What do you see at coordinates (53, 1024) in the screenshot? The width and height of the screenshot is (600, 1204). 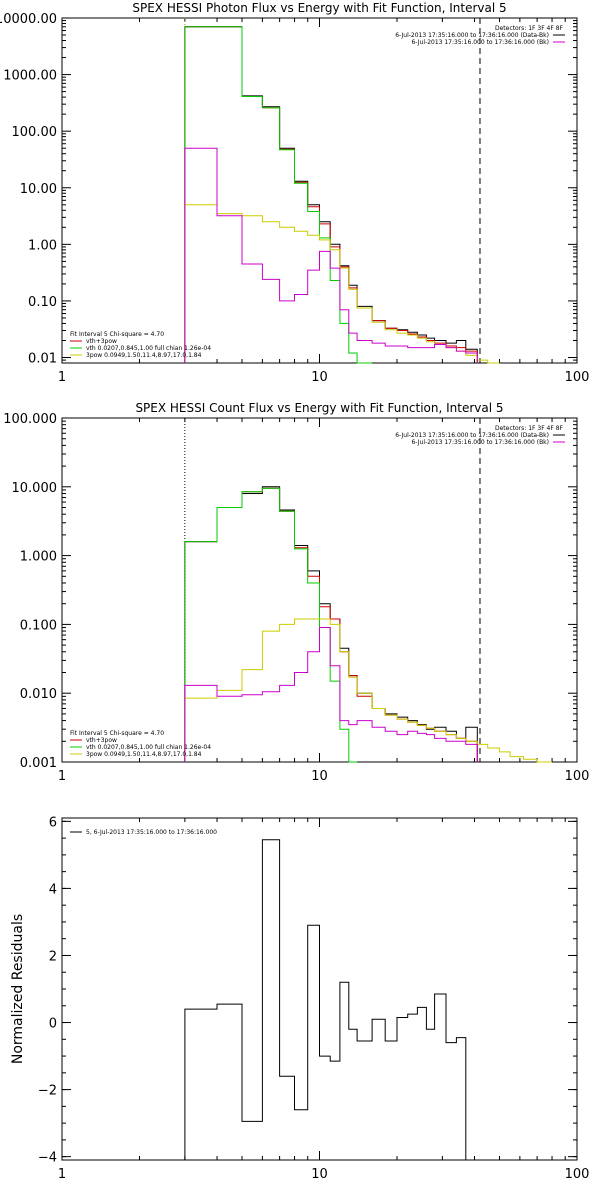 I see `y-tick-label: 0` at bounding box center [53, 1024].